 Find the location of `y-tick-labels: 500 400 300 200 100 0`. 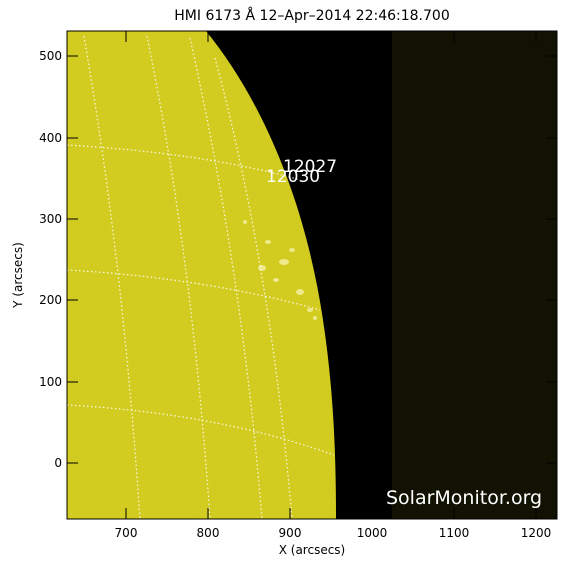

y-tick-labels: 500 400 300 200 100 0 is located at coordinates (50, 259).